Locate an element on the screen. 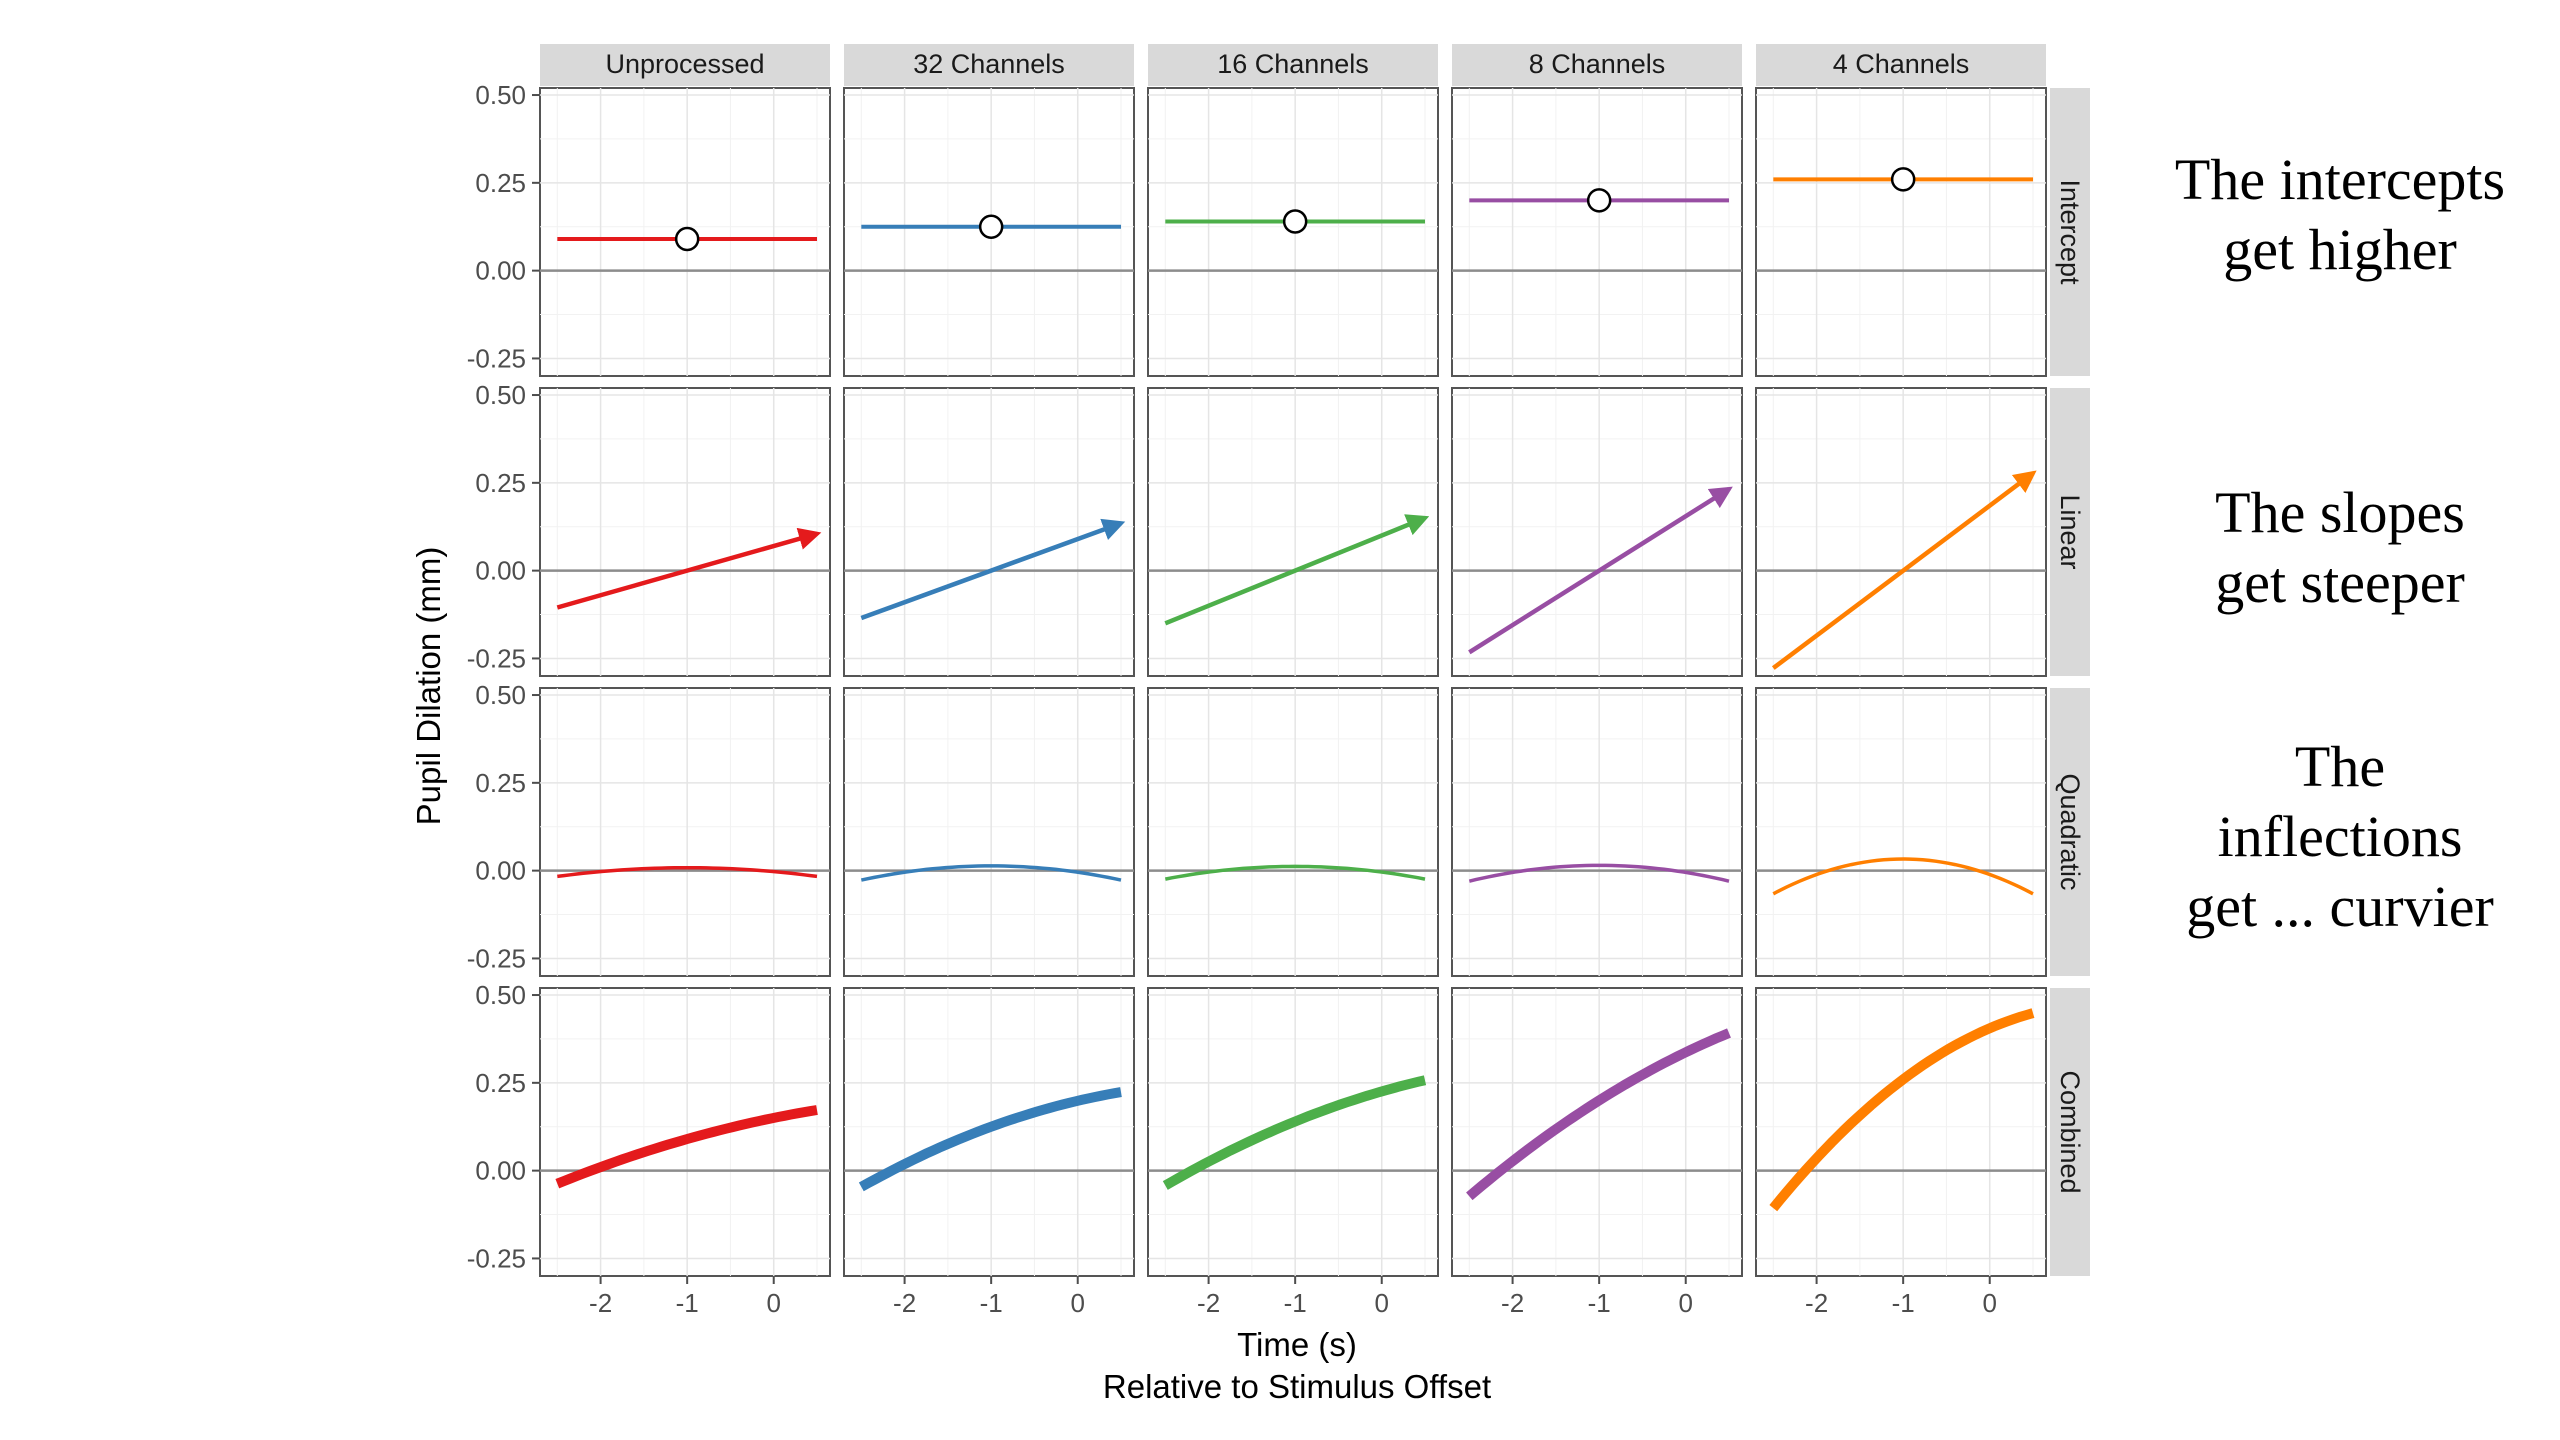 Image resolution: width=2560 pixels, height=1440 pixels. annotation-slopes-line-1: The slopes is located at coordinates (2340, 512).